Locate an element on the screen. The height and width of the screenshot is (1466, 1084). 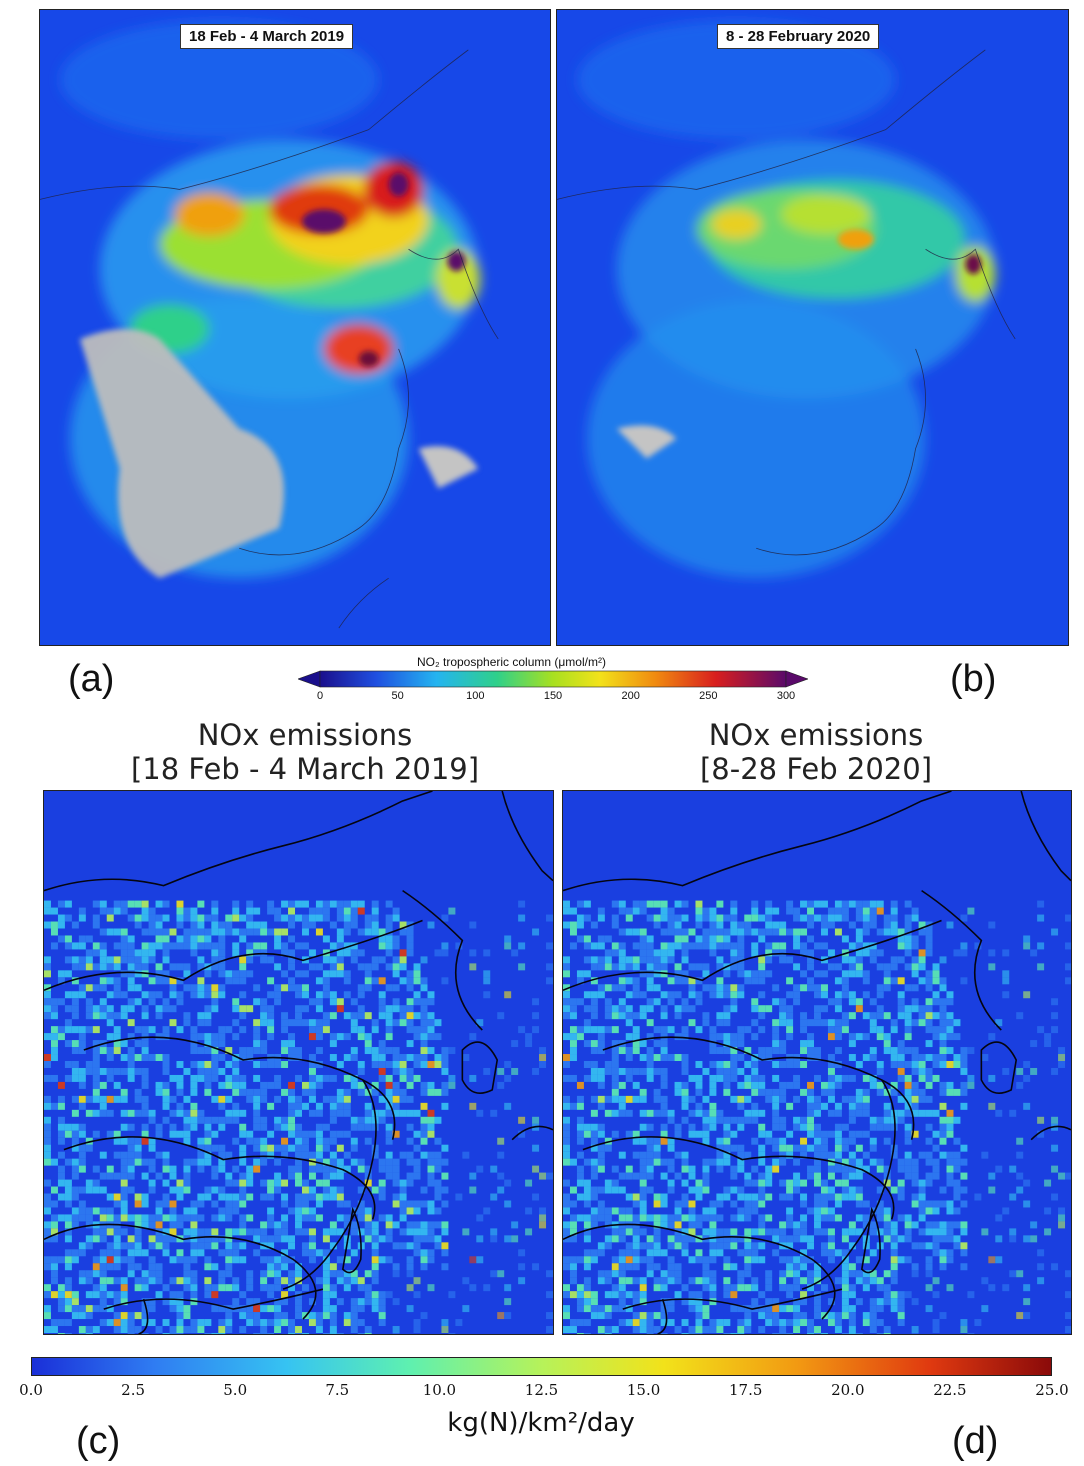
panel-d-title-line1: NOx emissions is located at coordinates (816, 735).